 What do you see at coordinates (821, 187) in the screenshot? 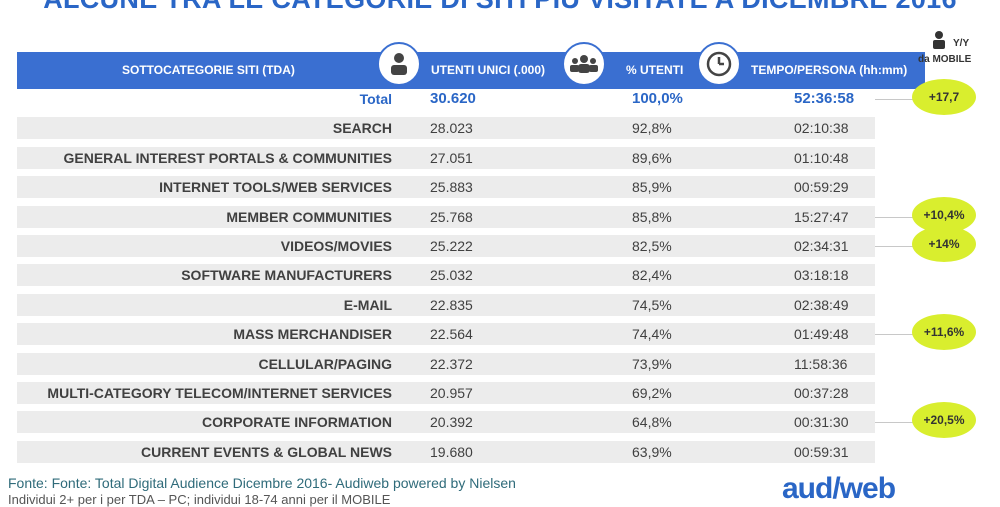
I see `time-value: 00:59:29` at bounding box center [821, 187].